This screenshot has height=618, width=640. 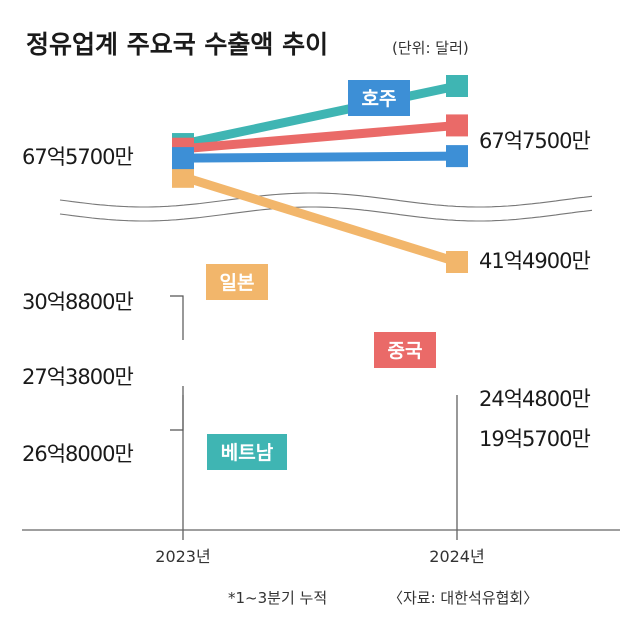 I want to click on series-name-australia: 호주, so click(x=379, y=99).